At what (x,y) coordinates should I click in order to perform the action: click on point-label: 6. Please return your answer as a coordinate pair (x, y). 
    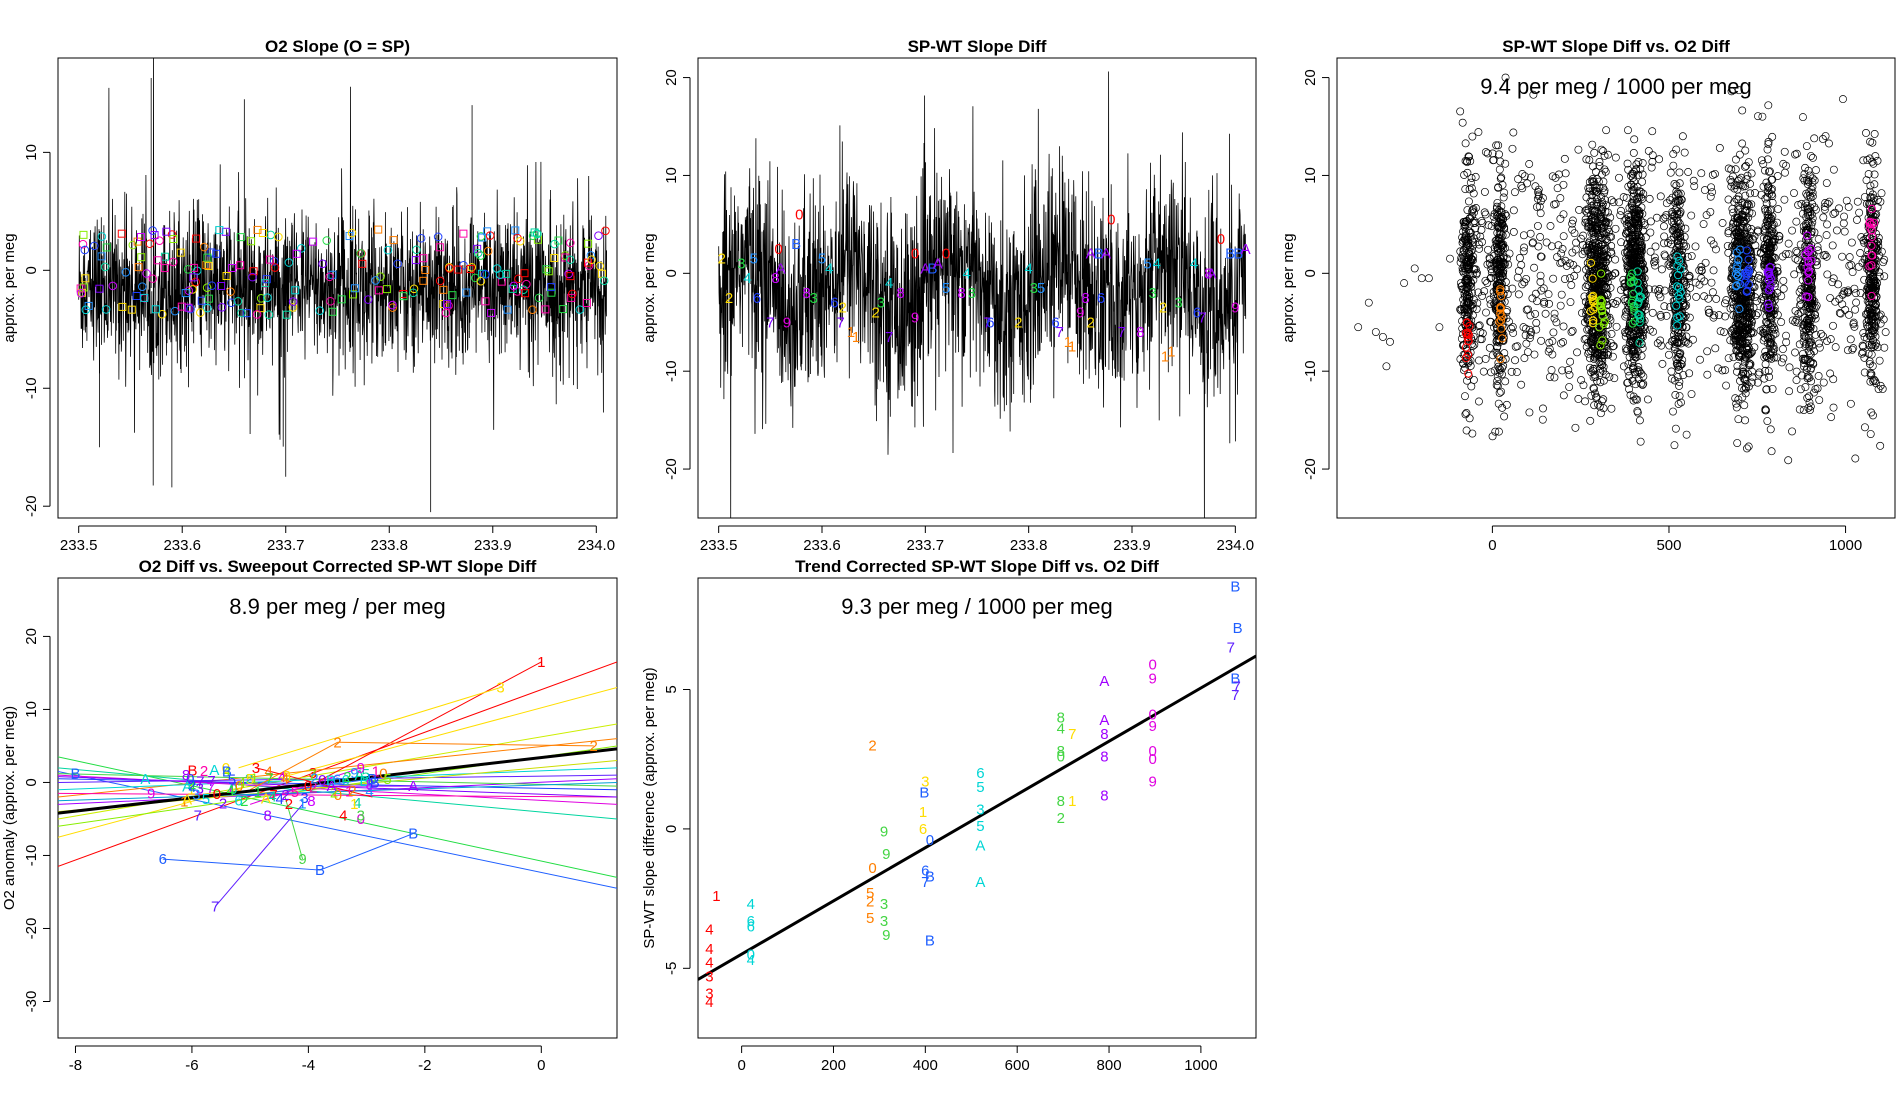
    Looking at the image, I should click on (1197, 312).